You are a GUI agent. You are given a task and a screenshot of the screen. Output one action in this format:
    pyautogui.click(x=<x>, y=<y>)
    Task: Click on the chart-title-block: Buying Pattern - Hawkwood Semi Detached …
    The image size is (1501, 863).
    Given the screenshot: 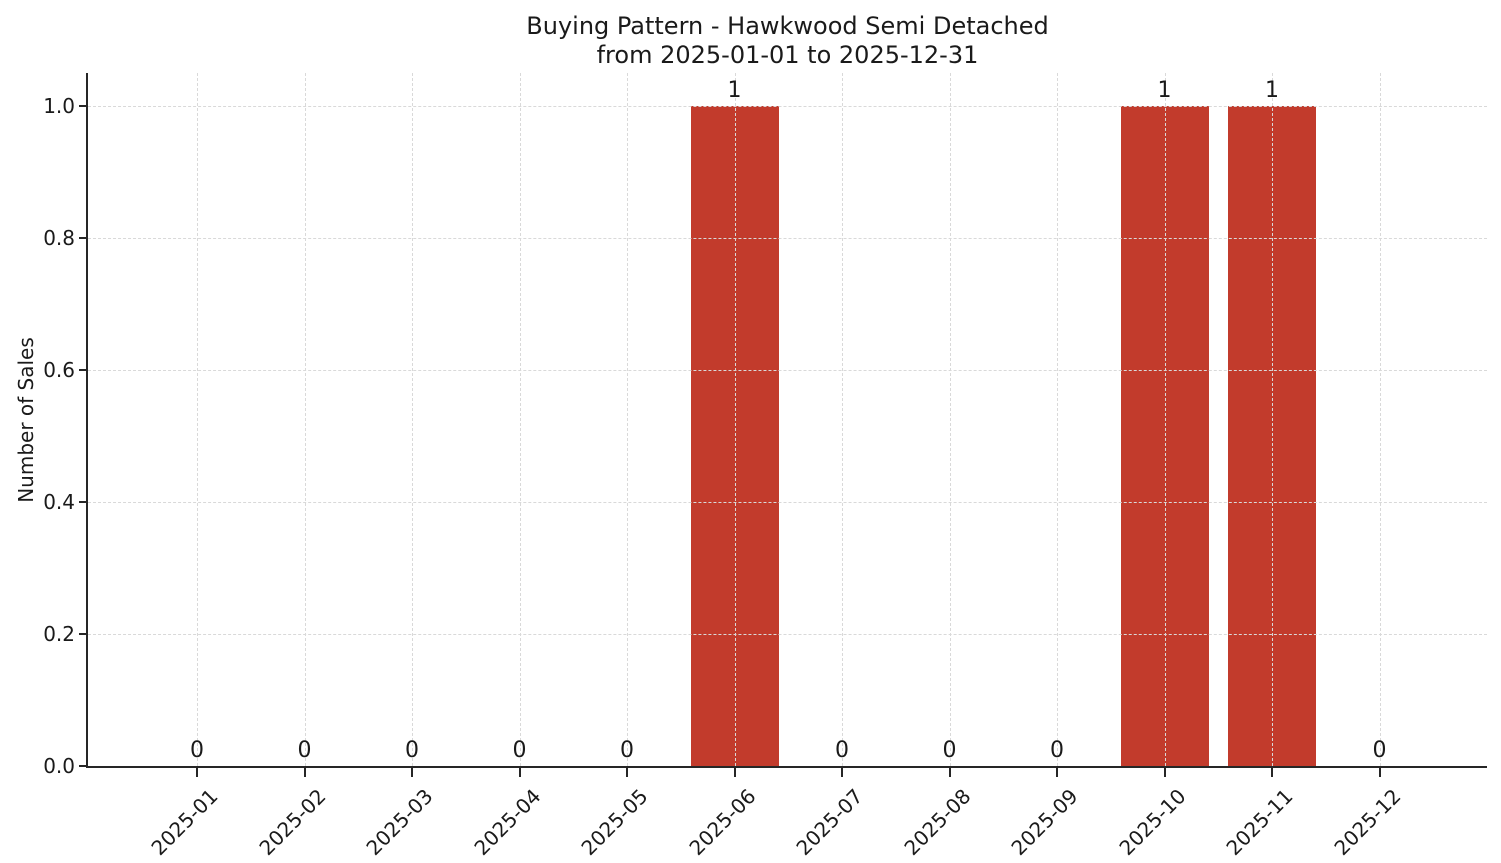 What is the action you would take?
    pyautogui.click(x=787, y=41)
    